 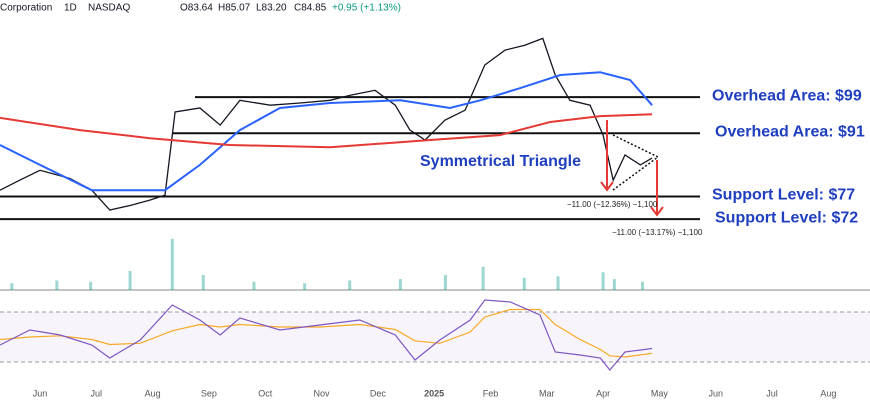 What do you see at coordinates (271, 8) in the screenshot?
I see `low: L83.20` at bounding box center [271, 8].